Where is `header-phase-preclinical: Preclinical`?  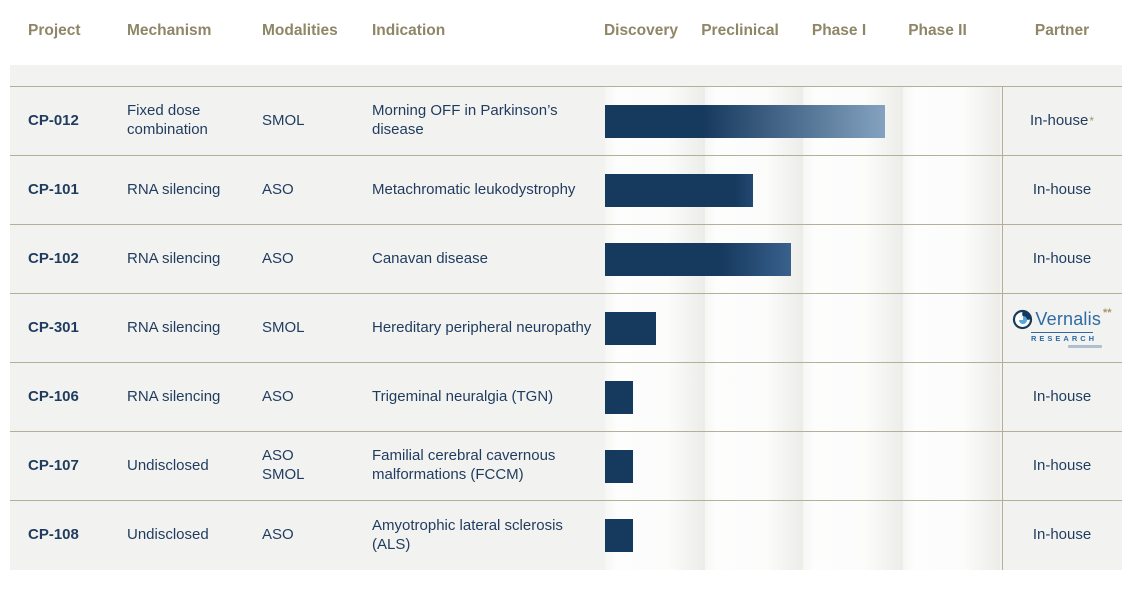 header-phase-preclinical: Preclinical is located at coordinates (740, 30).